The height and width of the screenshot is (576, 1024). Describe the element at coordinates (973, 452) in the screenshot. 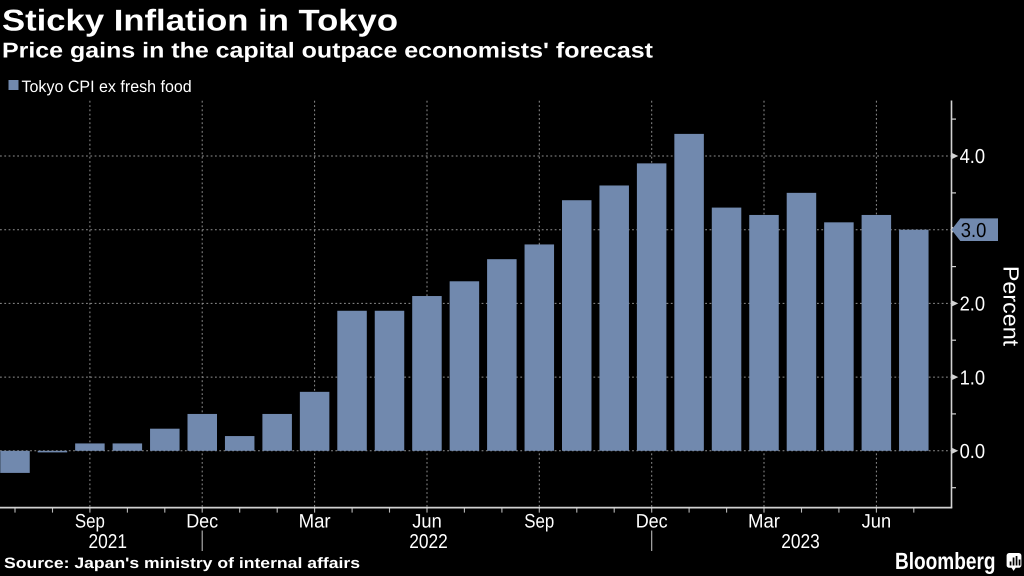

I see `svg-text: 0.0` at that location.